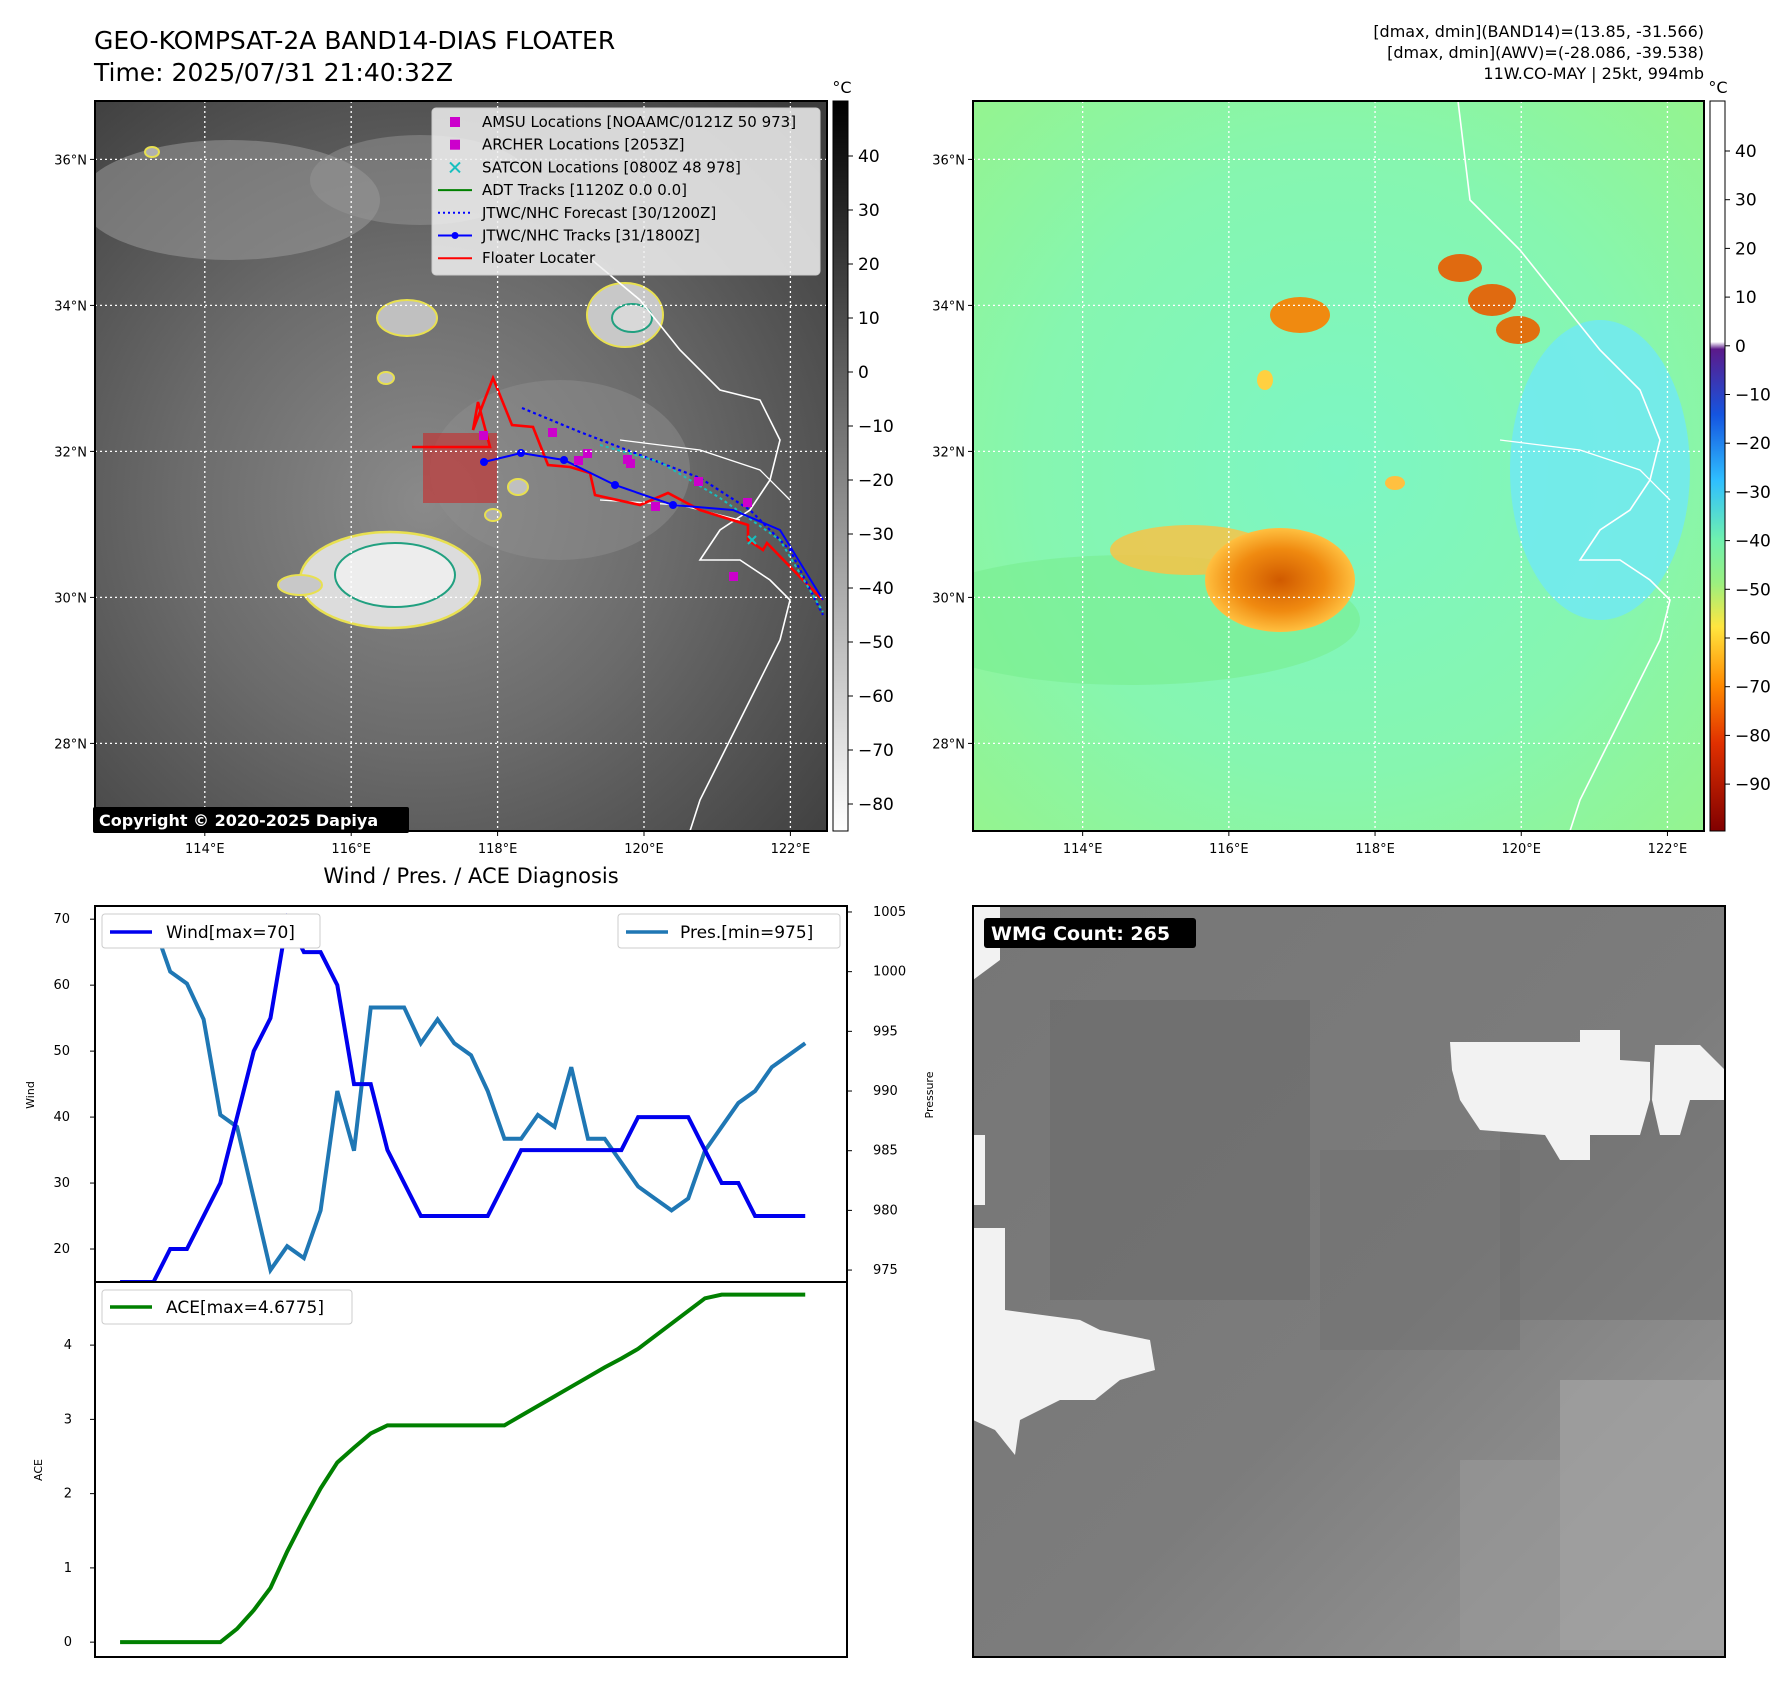 The height and width of the screenshot is (1690, 1788). Describe the element at coordinates (1593, 73) in the screenshot. I see `storm-info: 11W.CO-MAY | 25kt, 994mb` at that location.